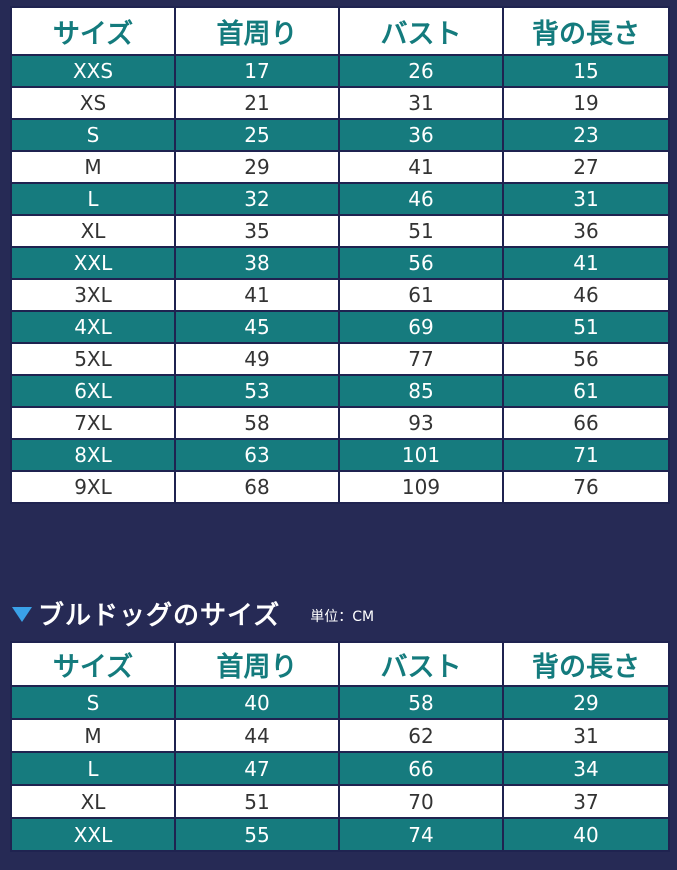 This screenshot has width=677, height=870. I want to click on table-row: 8XL 63 101 71, so click(340, 455).